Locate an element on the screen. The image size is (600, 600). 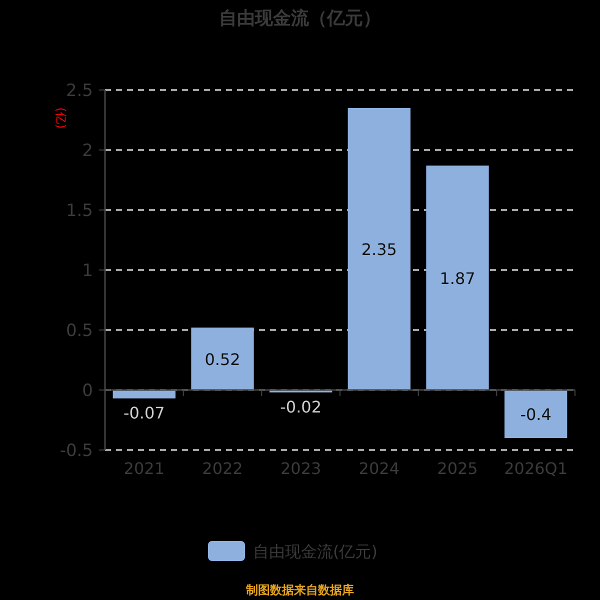
x-tick-label: 2024 is located at coordinates (379, 468).